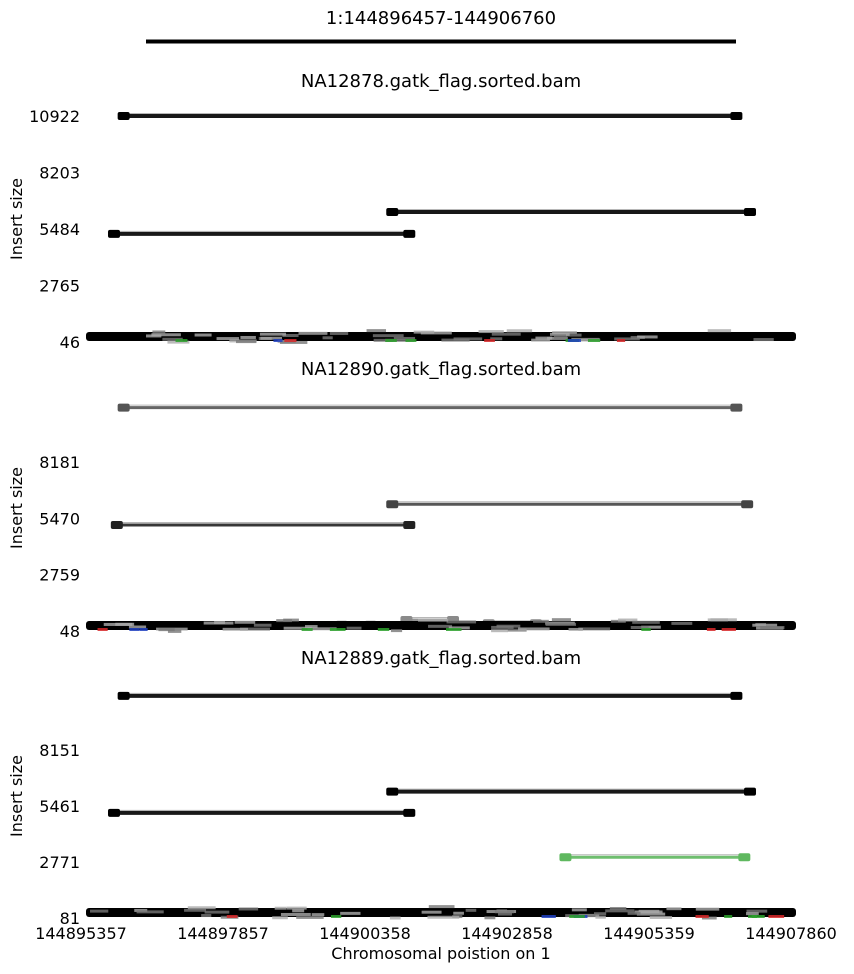 The height and width of the screenshot is (974, 854). What do you see at coordinates (16, 219) in the screenshot?
I see `y-axis-label: Insert size` at bounding box center [16, 219].